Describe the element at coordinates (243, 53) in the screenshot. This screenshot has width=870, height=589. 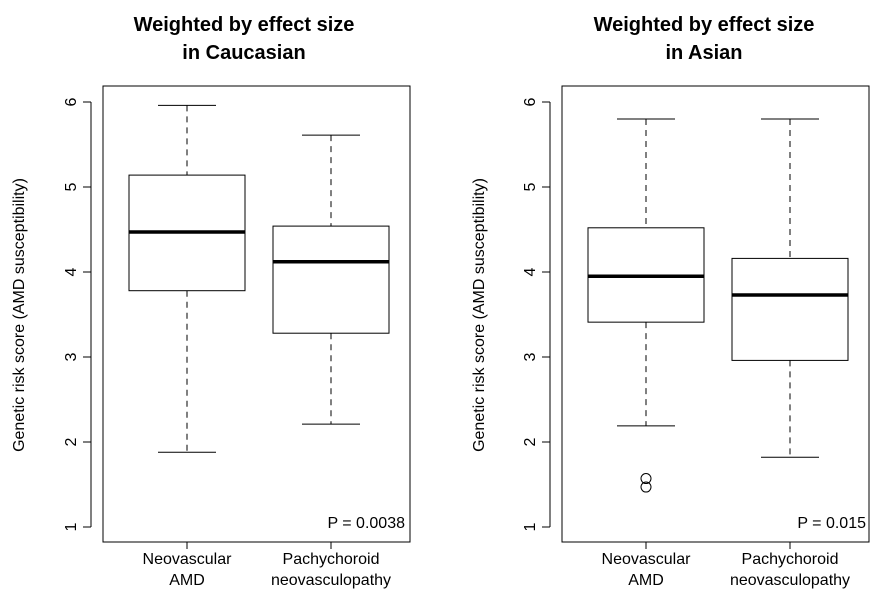
I see `chart-title-line-2: in Caucasian` at that location.